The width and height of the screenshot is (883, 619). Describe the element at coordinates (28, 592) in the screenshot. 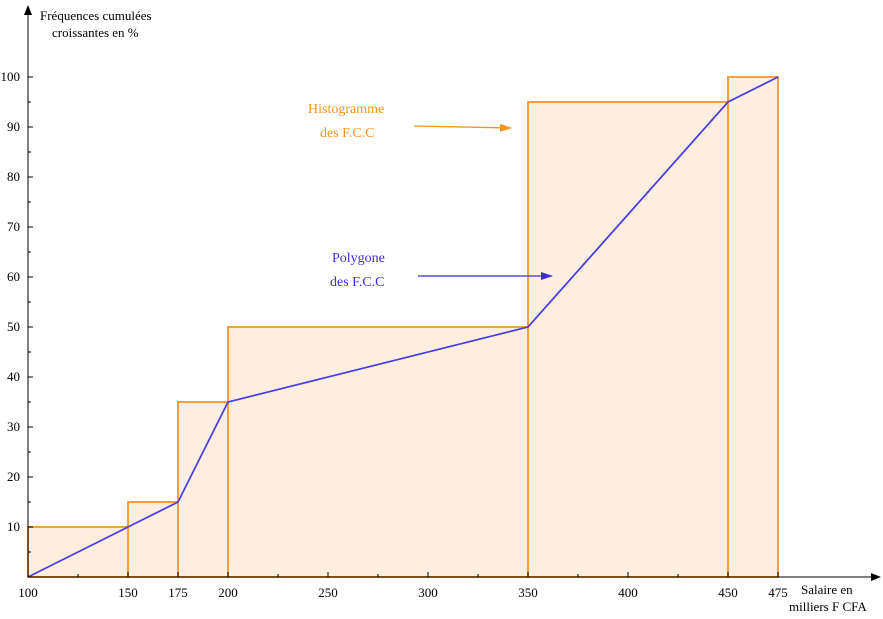

I see `x-tick-label: 100` at that location.